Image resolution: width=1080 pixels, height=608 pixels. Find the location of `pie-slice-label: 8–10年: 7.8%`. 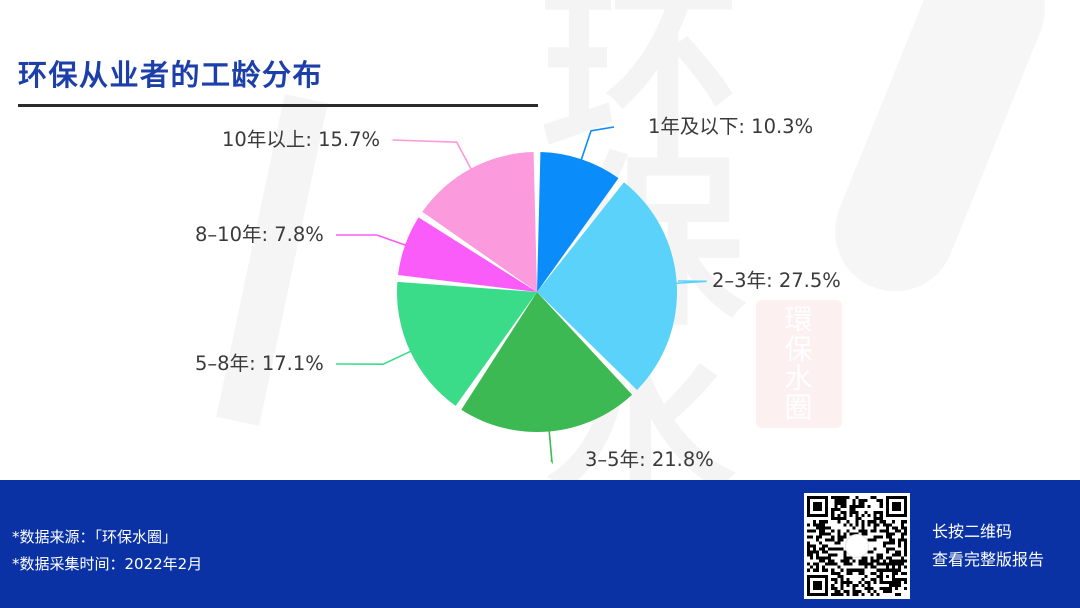

pie-slice-label: 8–10年: 7.8% is located at coordinates (259, 234).